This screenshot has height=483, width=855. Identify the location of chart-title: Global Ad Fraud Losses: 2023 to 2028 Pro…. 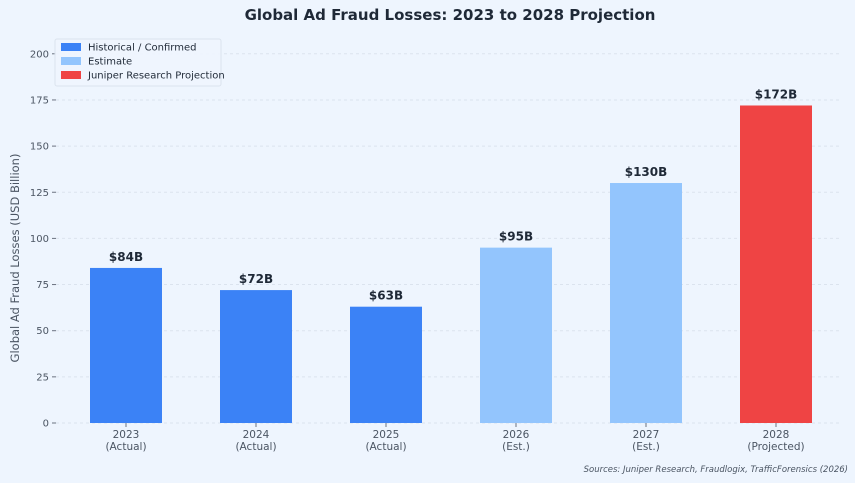
(450, 15).